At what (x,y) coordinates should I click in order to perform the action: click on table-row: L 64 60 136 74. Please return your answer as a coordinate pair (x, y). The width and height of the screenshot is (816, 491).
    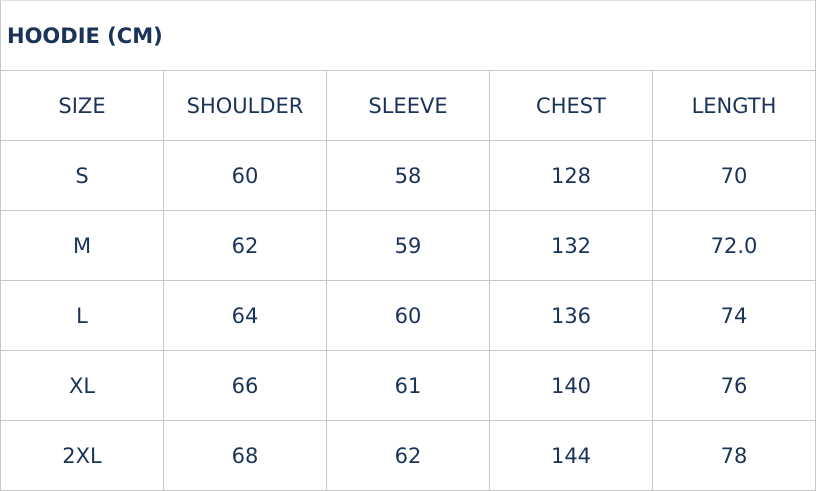
    Looking at the image, I should click on (408, 315).